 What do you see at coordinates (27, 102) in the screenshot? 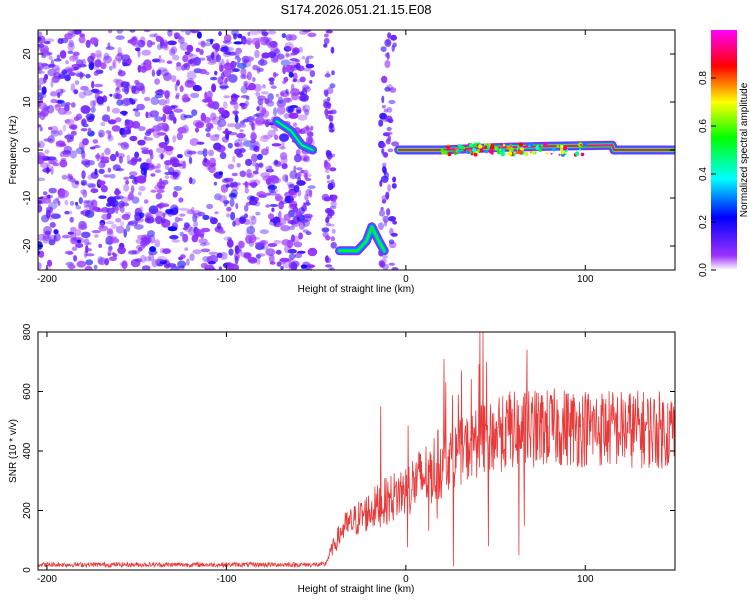
I see `y-tick-label: 10` at bounding box center [27, 102].